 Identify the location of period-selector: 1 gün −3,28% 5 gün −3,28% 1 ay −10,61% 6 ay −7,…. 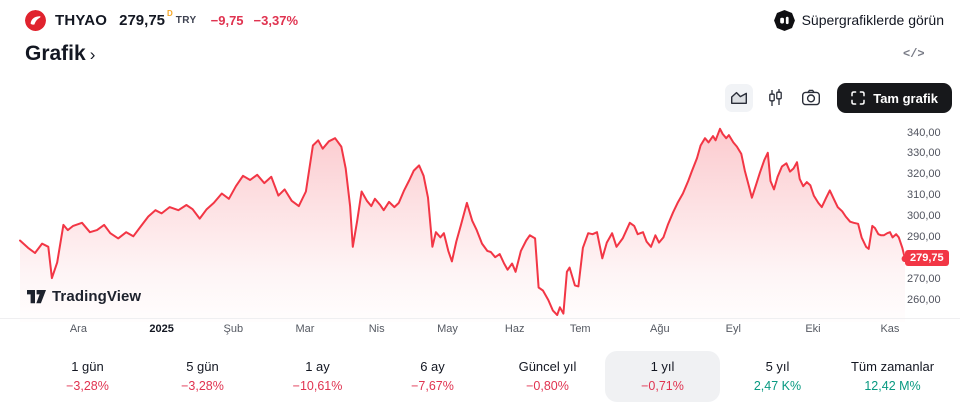
(490, 376).